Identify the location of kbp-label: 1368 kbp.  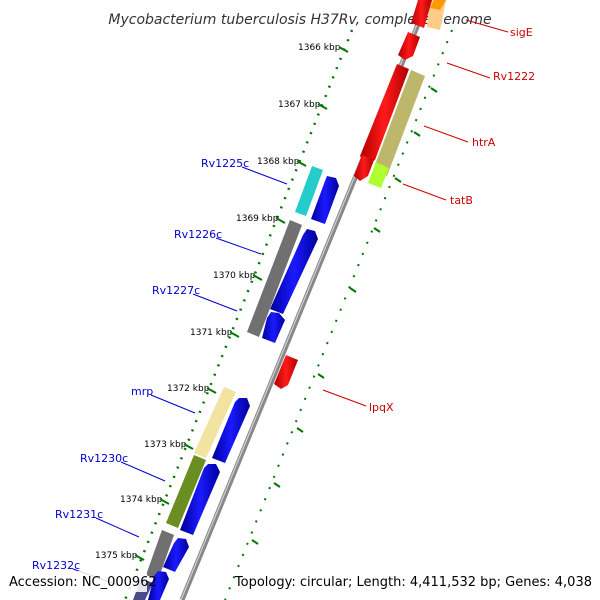
(278, 162).